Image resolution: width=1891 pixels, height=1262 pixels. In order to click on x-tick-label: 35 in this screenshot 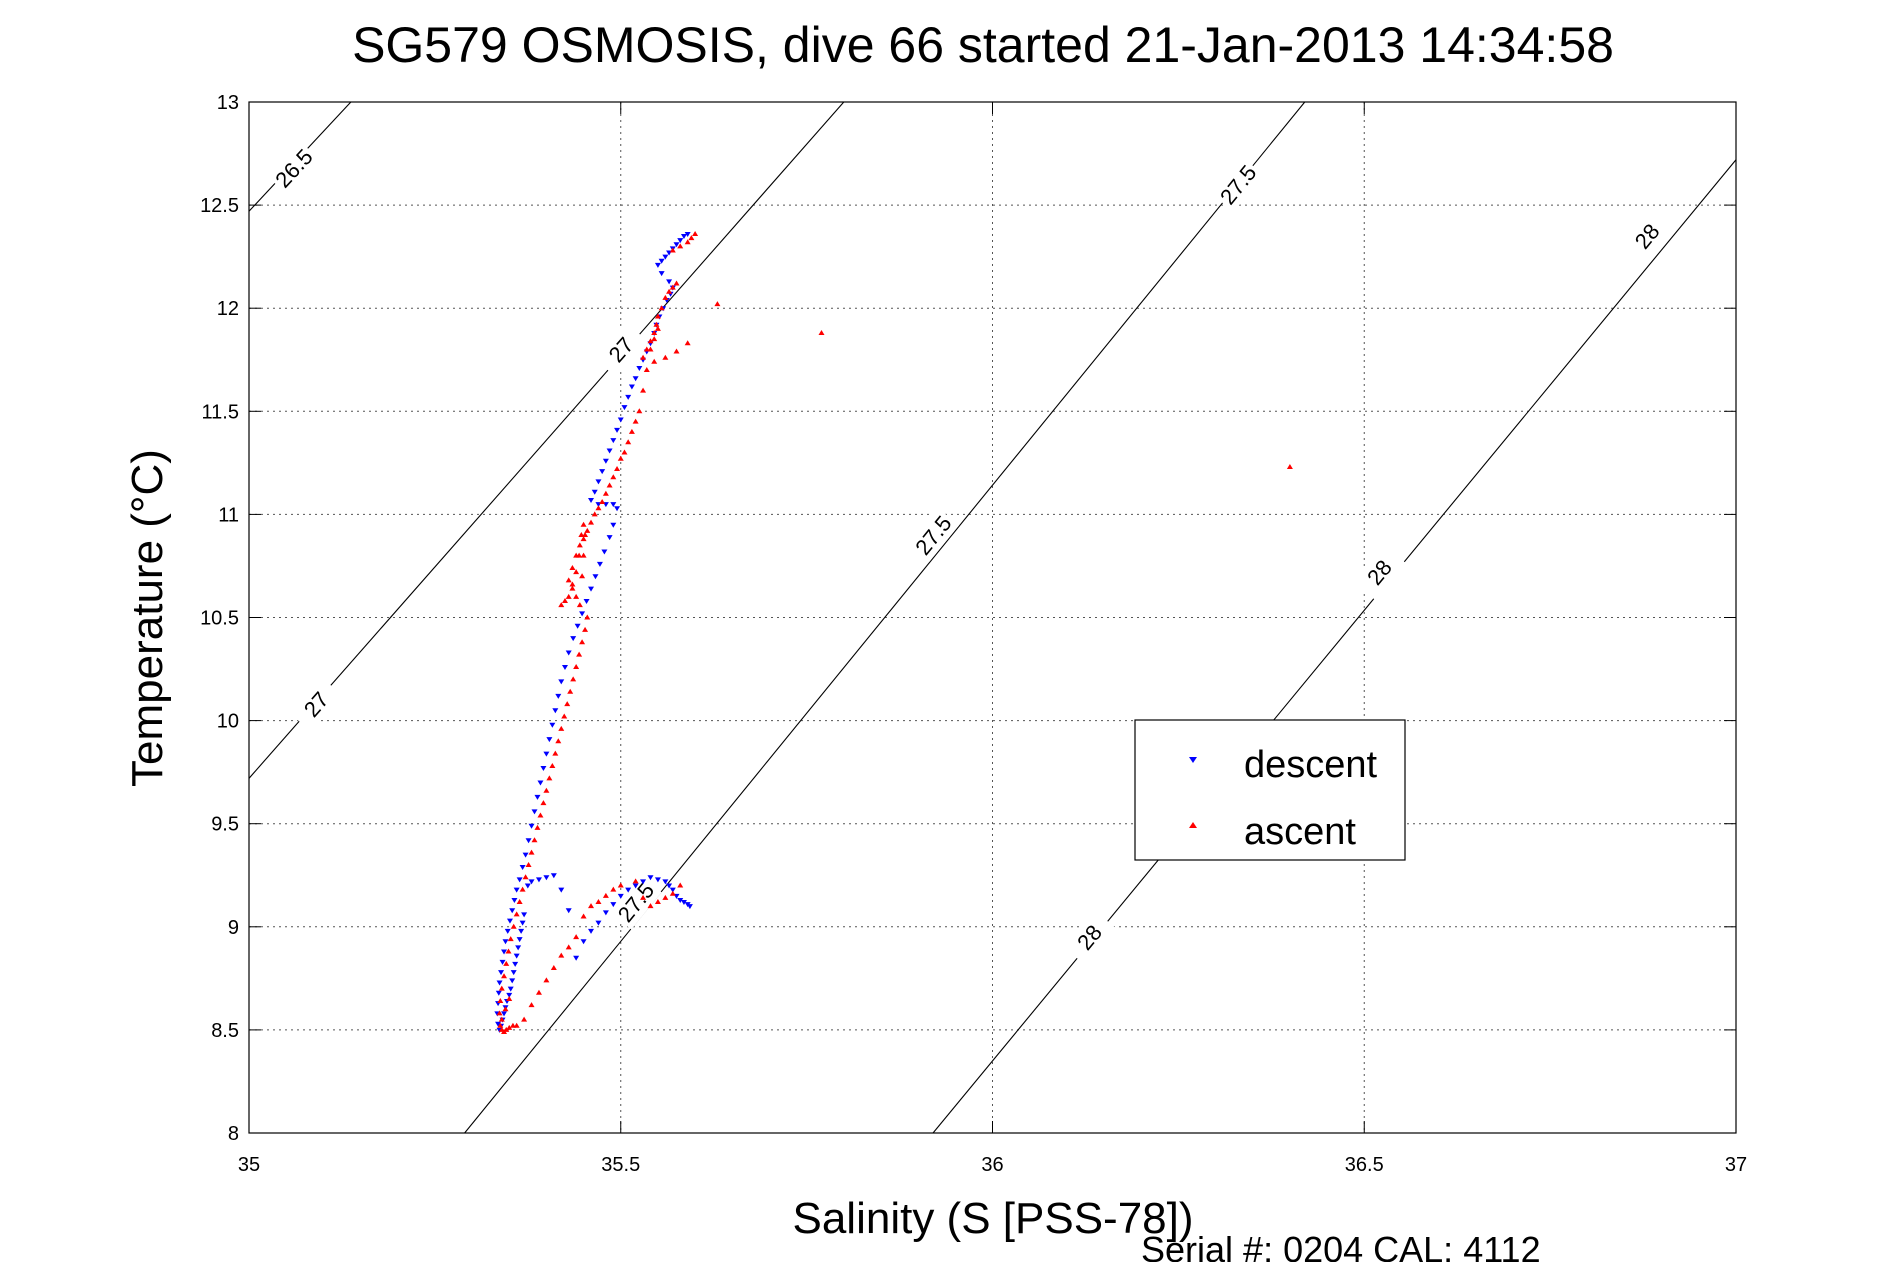, I will do `click(249, 1165)`.